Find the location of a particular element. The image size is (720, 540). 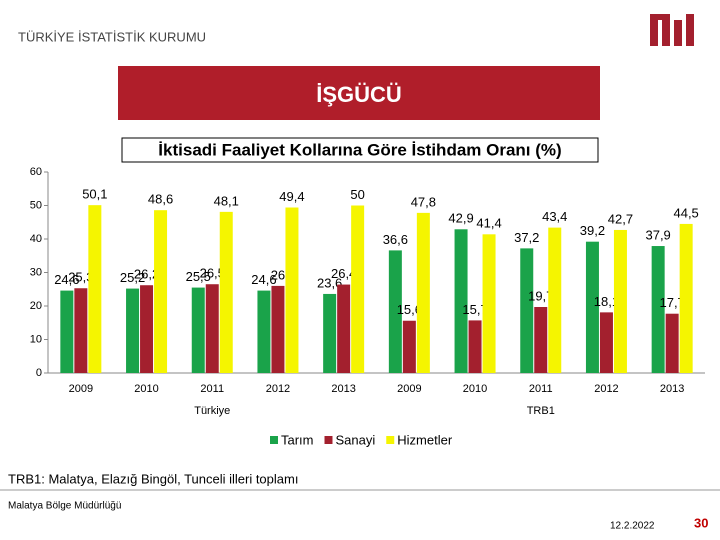

title-box is located at coordinates (360, 150).